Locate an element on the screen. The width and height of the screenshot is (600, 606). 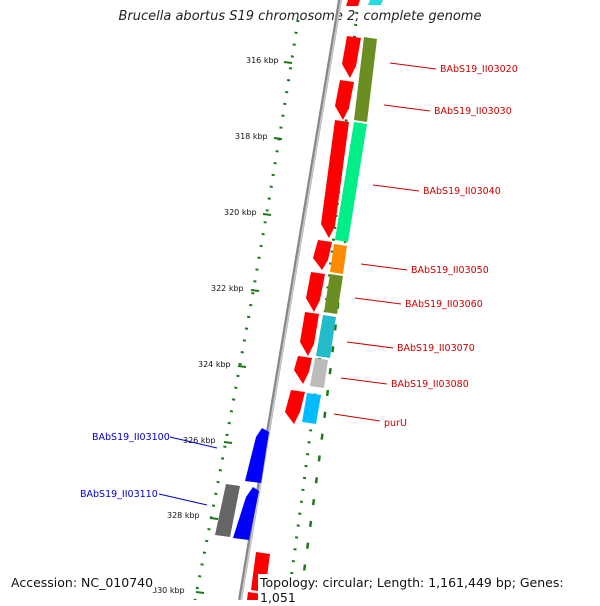
gene-label: BAbS19_II03100 is located at coordinates (131, 437).